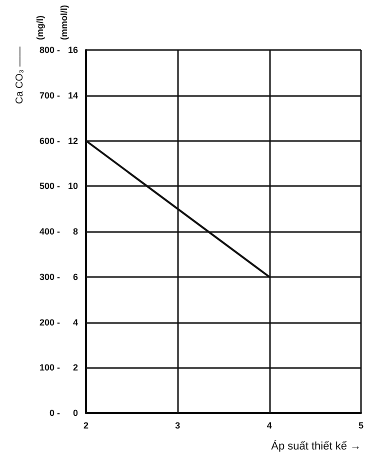  What do you see at coordinates (54, 413) in the screenshot?
I see `y-tick-label: 0 -` at bounding box center [54, 413].